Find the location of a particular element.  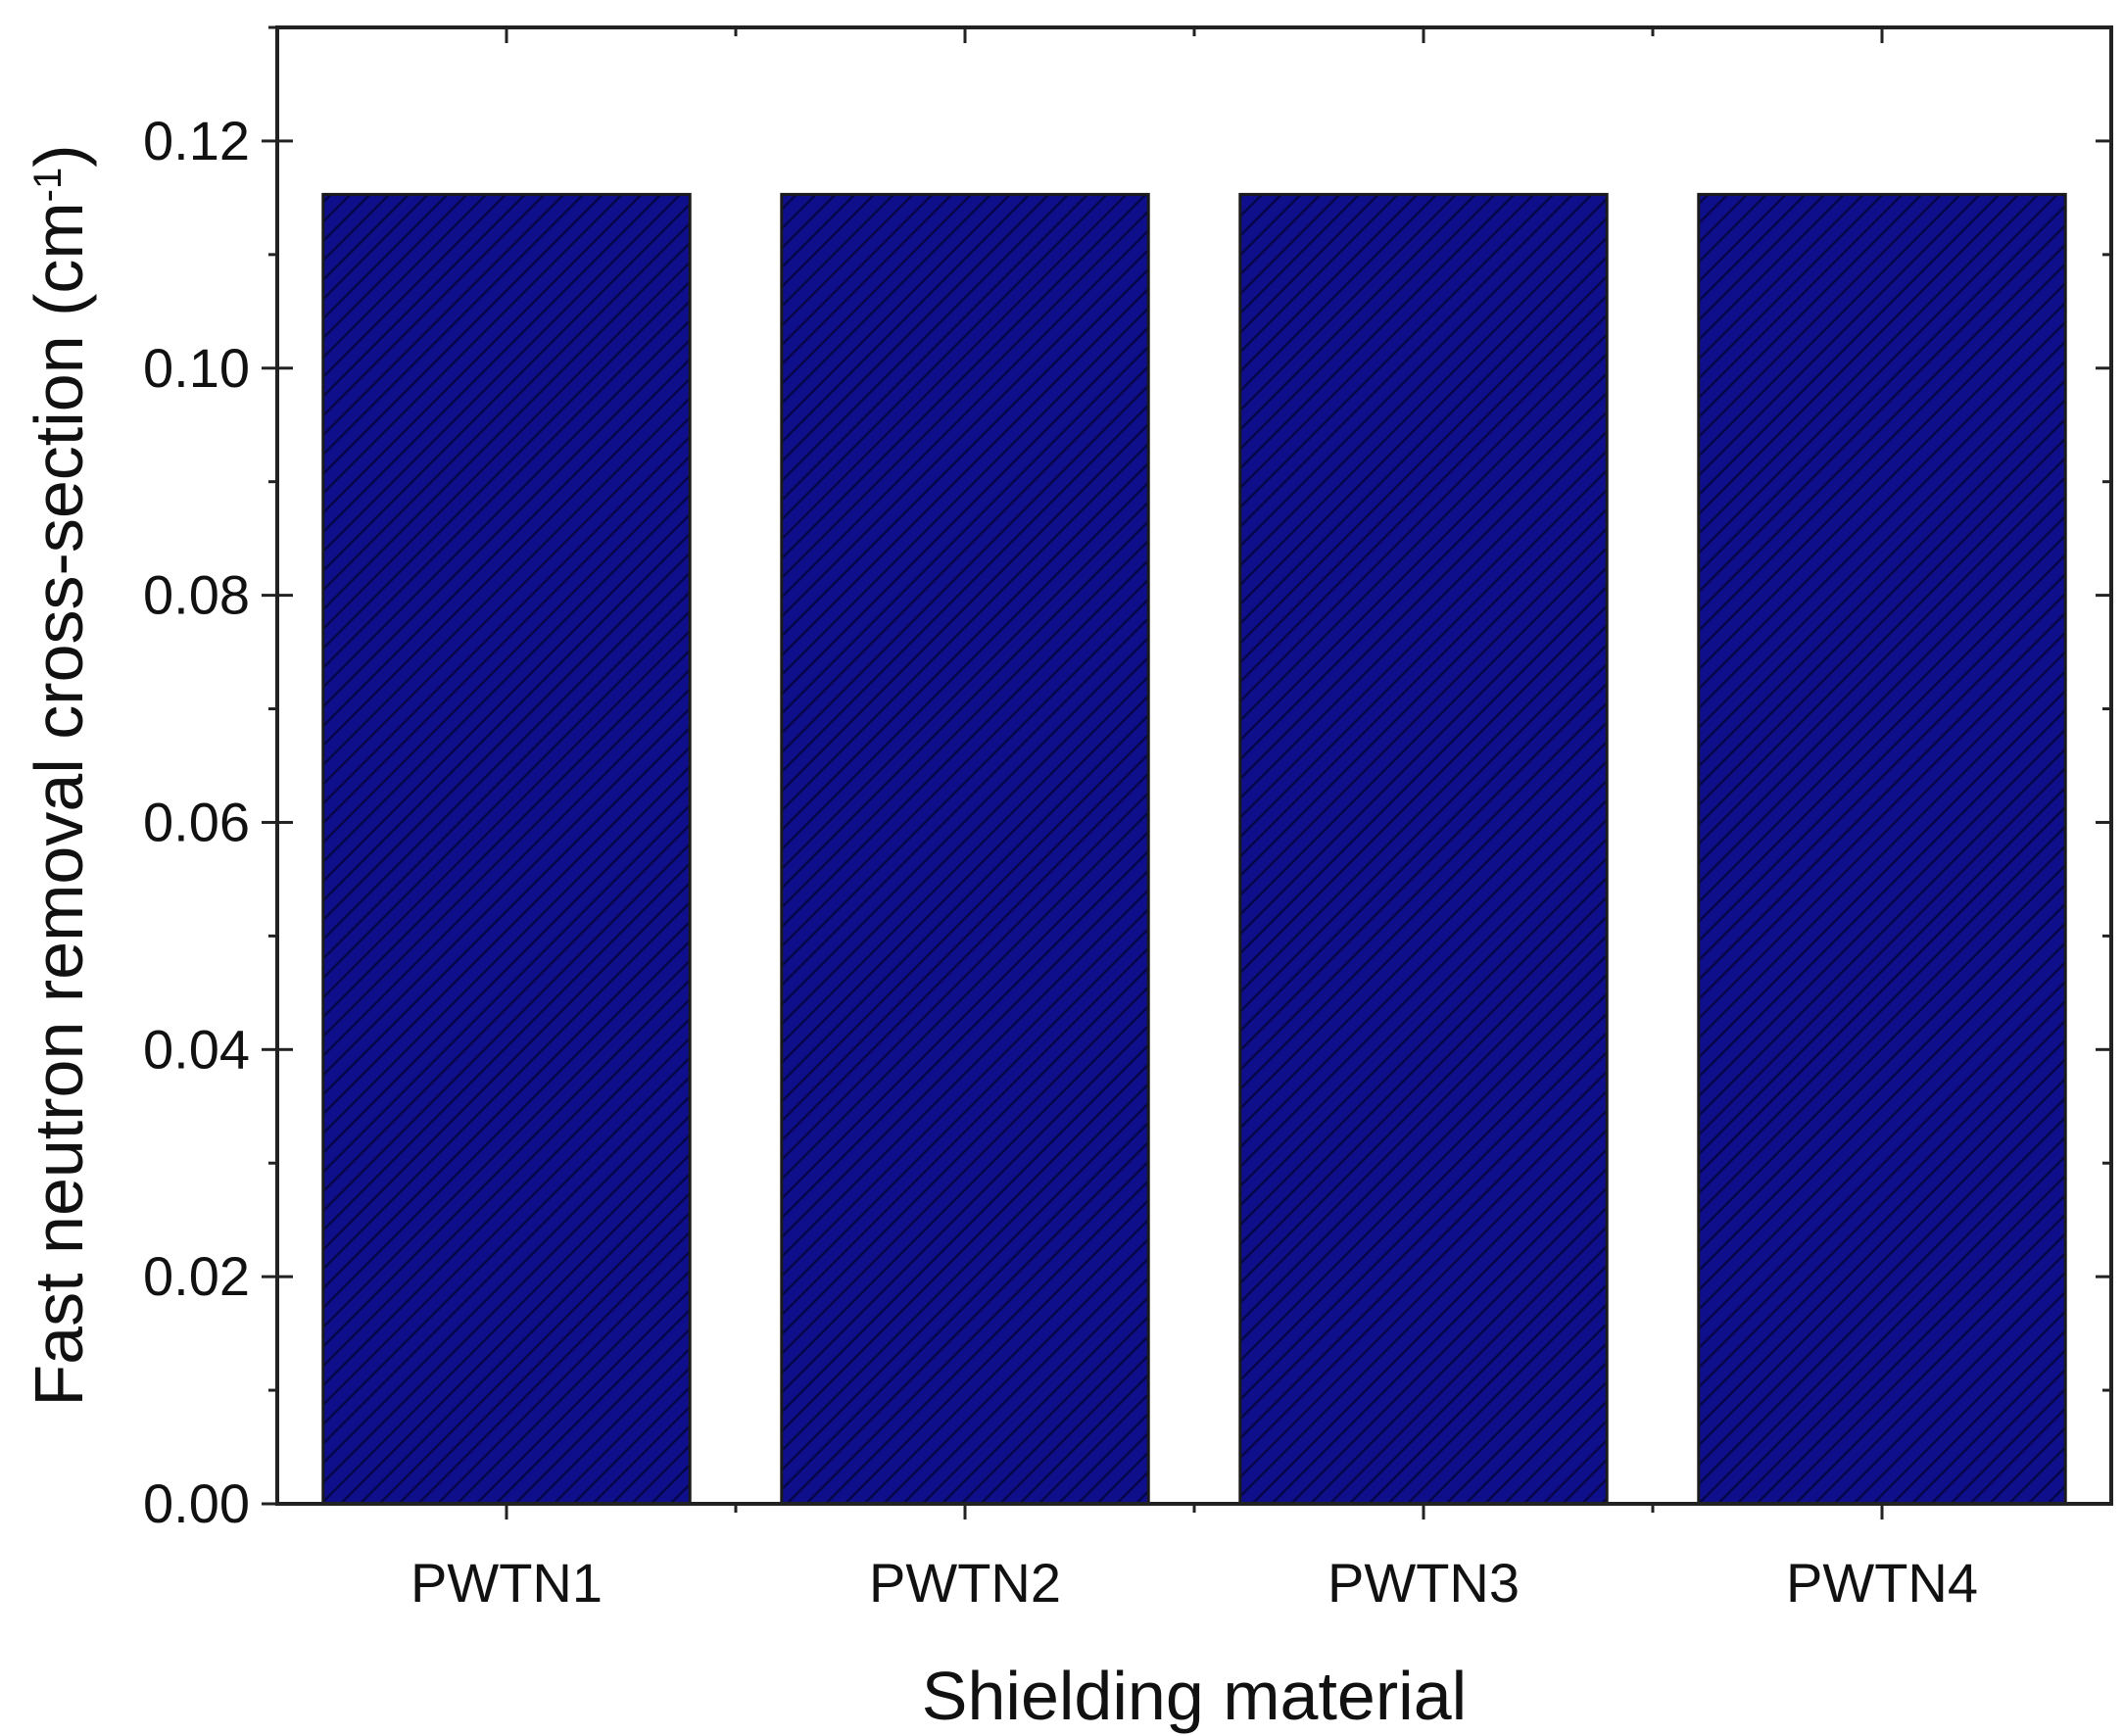

x-axis-title: Shielding material is located at coordinates (1194, 1696).